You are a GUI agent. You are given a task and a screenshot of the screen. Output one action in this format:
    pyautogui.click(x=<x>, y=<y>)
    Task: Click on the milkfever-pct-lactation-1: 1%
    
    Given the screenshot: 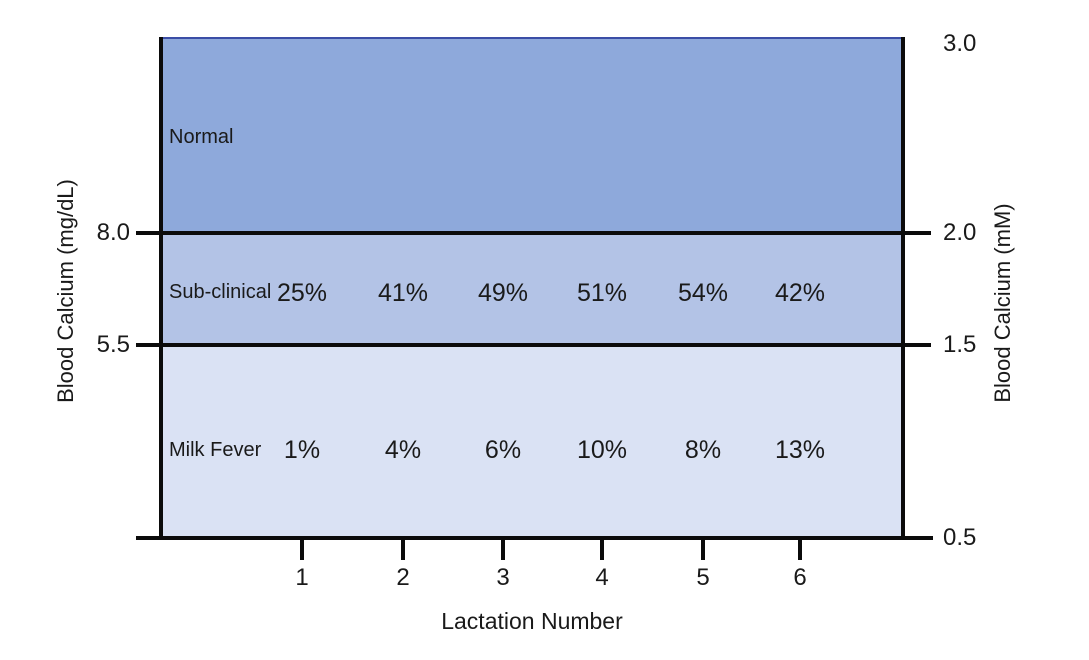 What is the action you would take?
    pyautogui.click(x=302, y=450)
    